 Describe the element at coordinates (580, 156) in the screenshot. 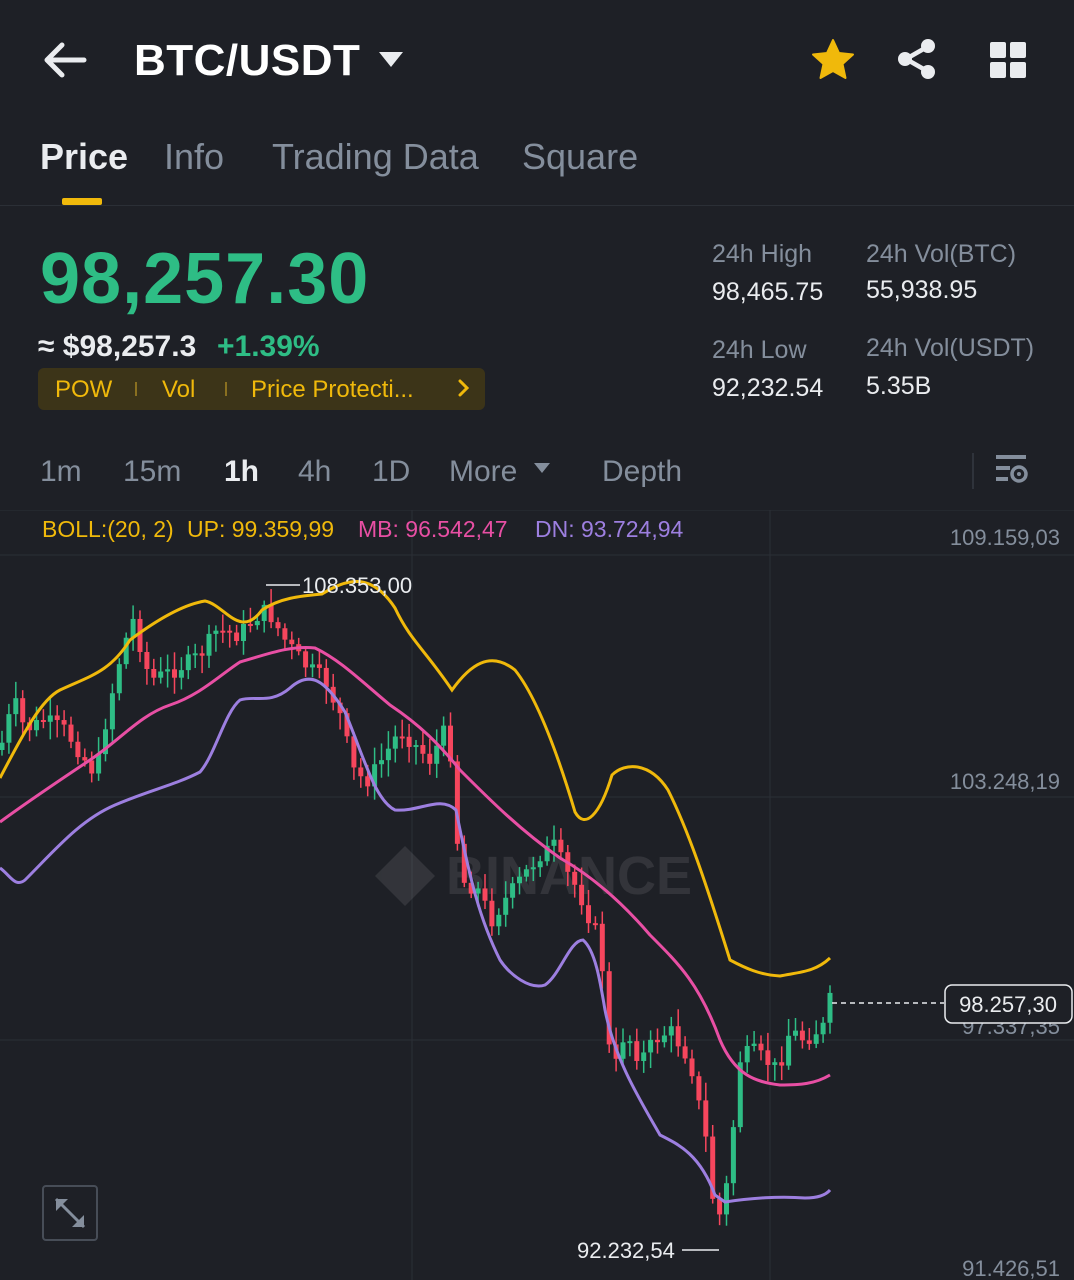

I see `tab-square: Square` at that location.